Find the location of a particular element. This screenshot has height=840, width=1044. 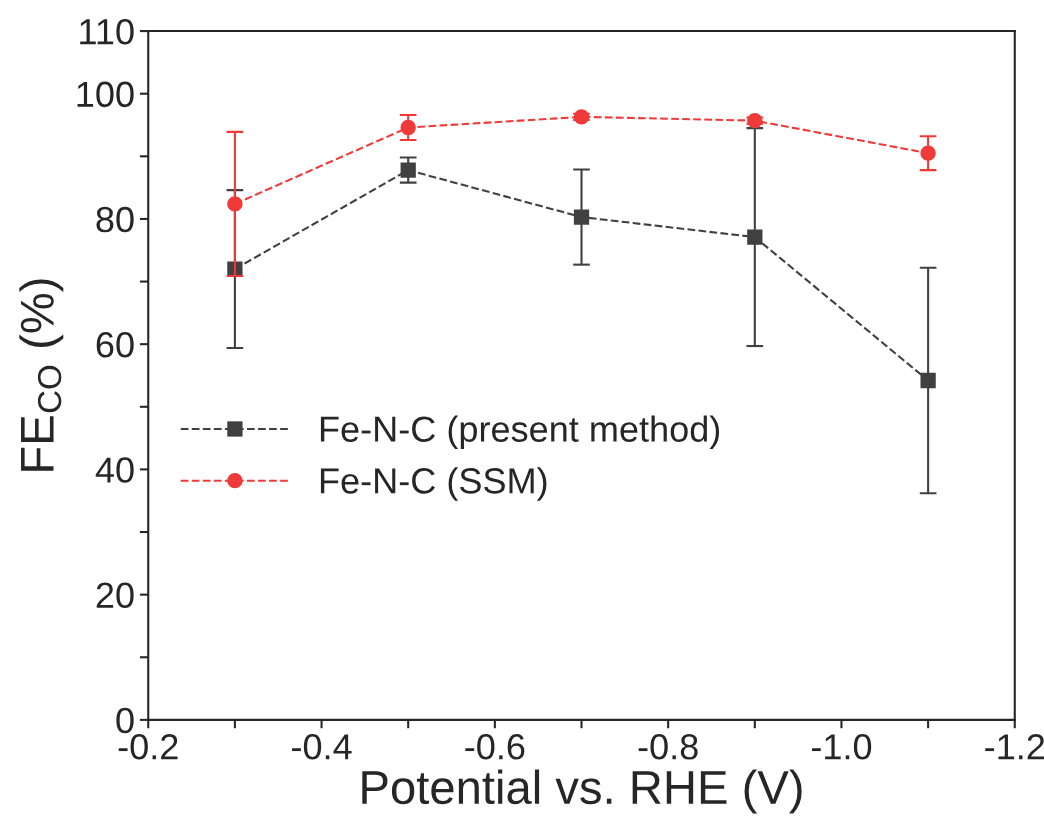

y-axis-title: FE$_{CO}$ (%) is located at coordinates (41, 375).